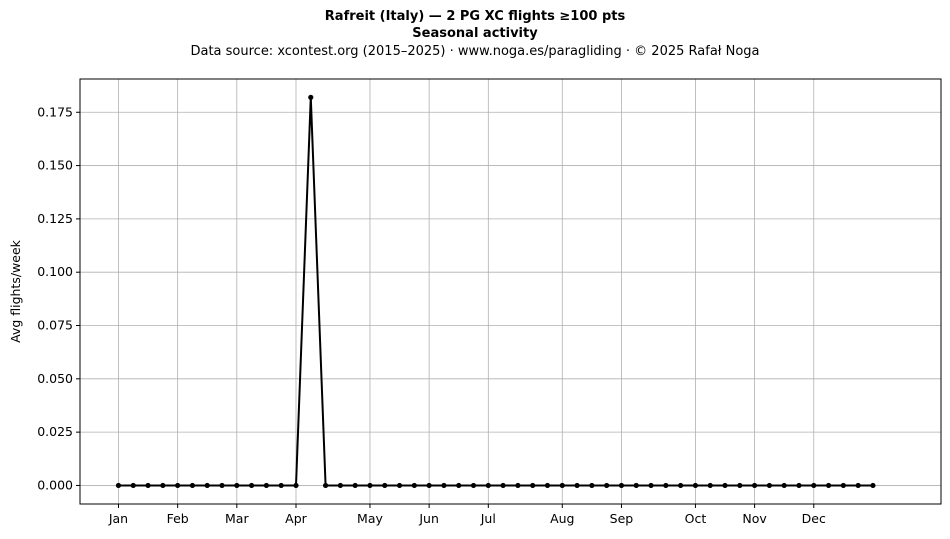 The image size is (950, 539). I want to click on x-tick-label: Nov, so click(754, 518).